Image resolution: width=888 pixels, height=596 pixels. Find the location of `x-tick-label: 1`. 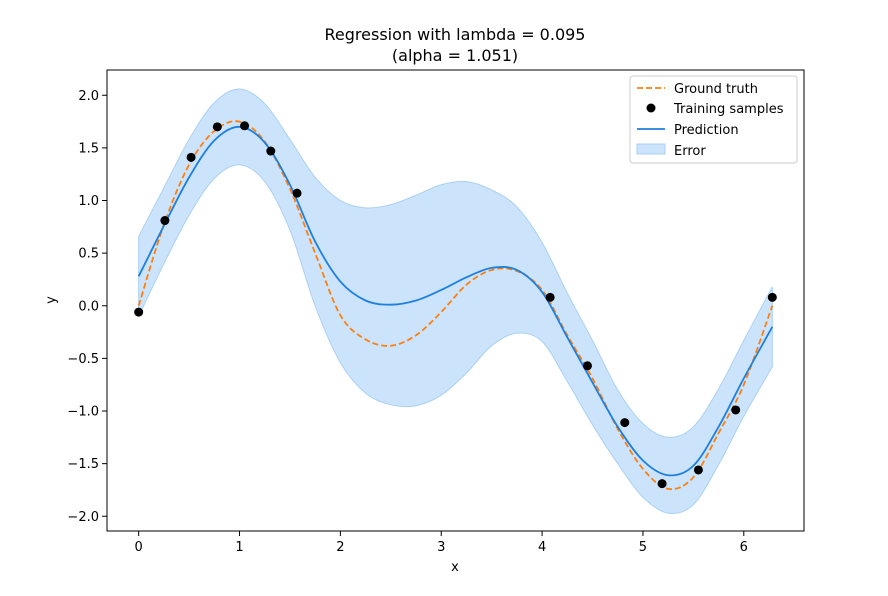

x-tick-label: 1 is located at coordinates (239, 547).